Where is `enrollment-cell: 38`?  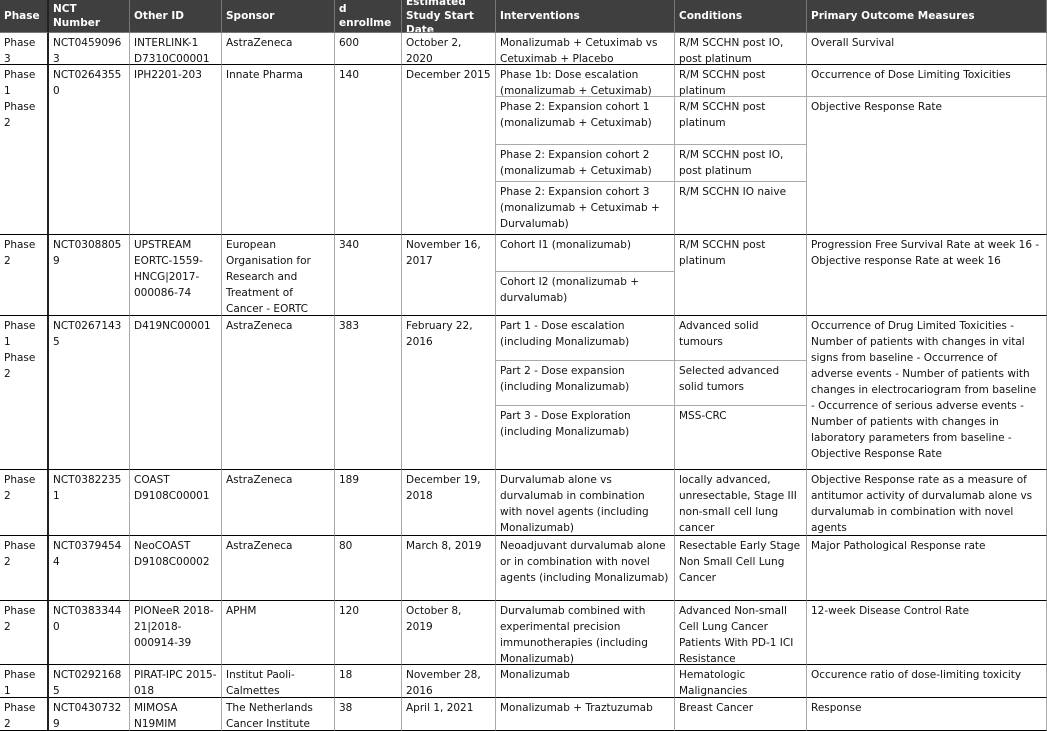 enrollment-cell: 38 is located at coordinates (368, 714).